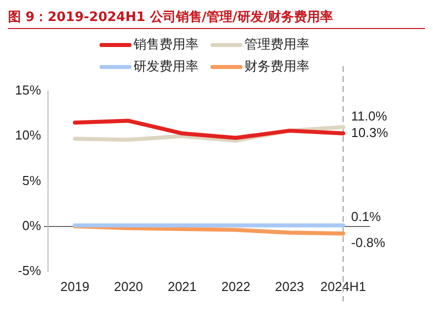 The image size is (433, 320). Describe the element at coordinates (32, 180) in the screenshot. I see `y-tick-label: 5%` at that location.